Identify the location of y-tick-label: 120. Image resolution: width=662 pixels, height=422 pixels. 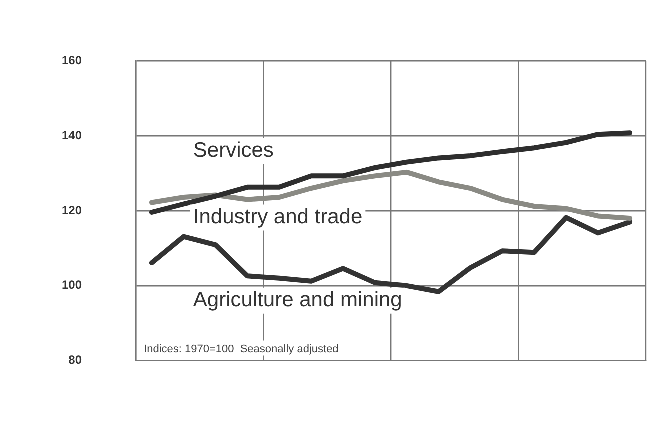
(72, 210).